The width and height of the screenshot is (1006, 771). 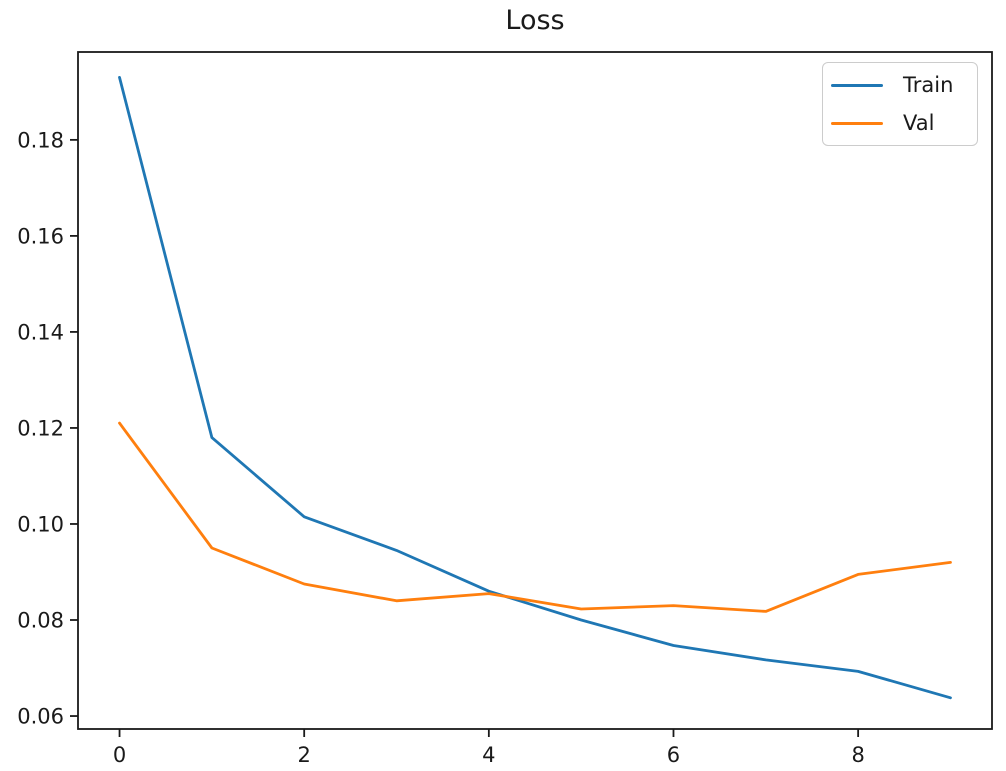 What do you see at coordinates (488, 755) in the screenshot?
I see `x-axis-tick-label: 4` at bounding box center [488, 755].